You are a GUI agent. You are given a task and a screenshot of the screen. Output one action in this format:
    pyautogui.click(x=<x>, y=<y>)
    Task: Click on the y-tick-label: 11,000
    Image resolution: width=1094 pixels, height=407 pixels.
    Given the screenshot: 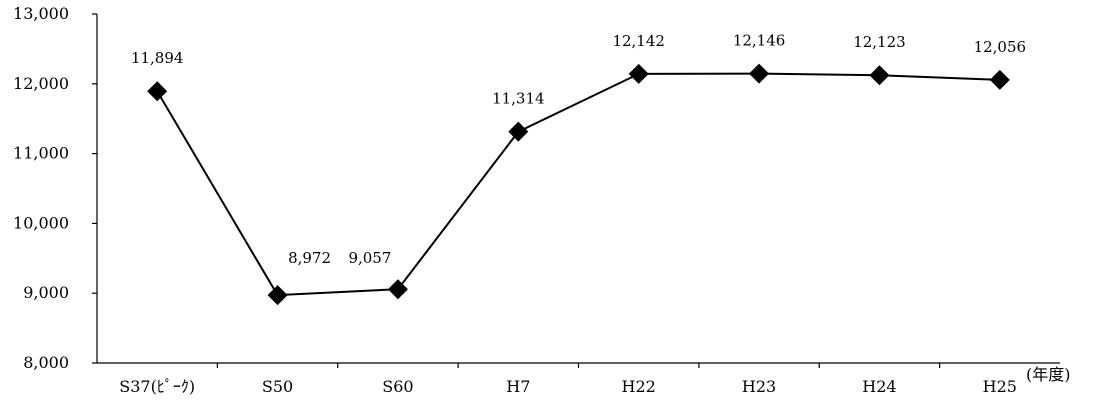 What is the action you would take?
    pyautogui.click(x=41, y=153)
    